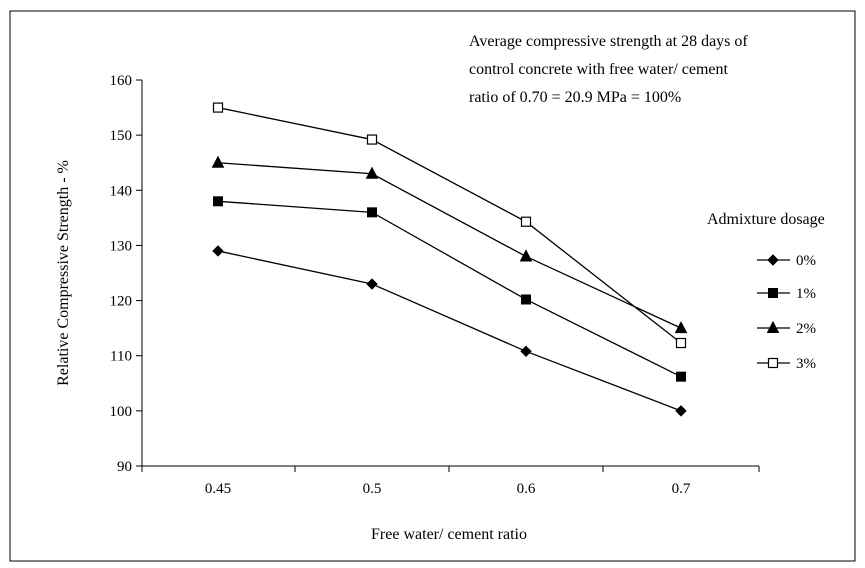 The width and height of the screenshot is (865, 568). I want to click on y-tick-label: 100, so click(121, 412).